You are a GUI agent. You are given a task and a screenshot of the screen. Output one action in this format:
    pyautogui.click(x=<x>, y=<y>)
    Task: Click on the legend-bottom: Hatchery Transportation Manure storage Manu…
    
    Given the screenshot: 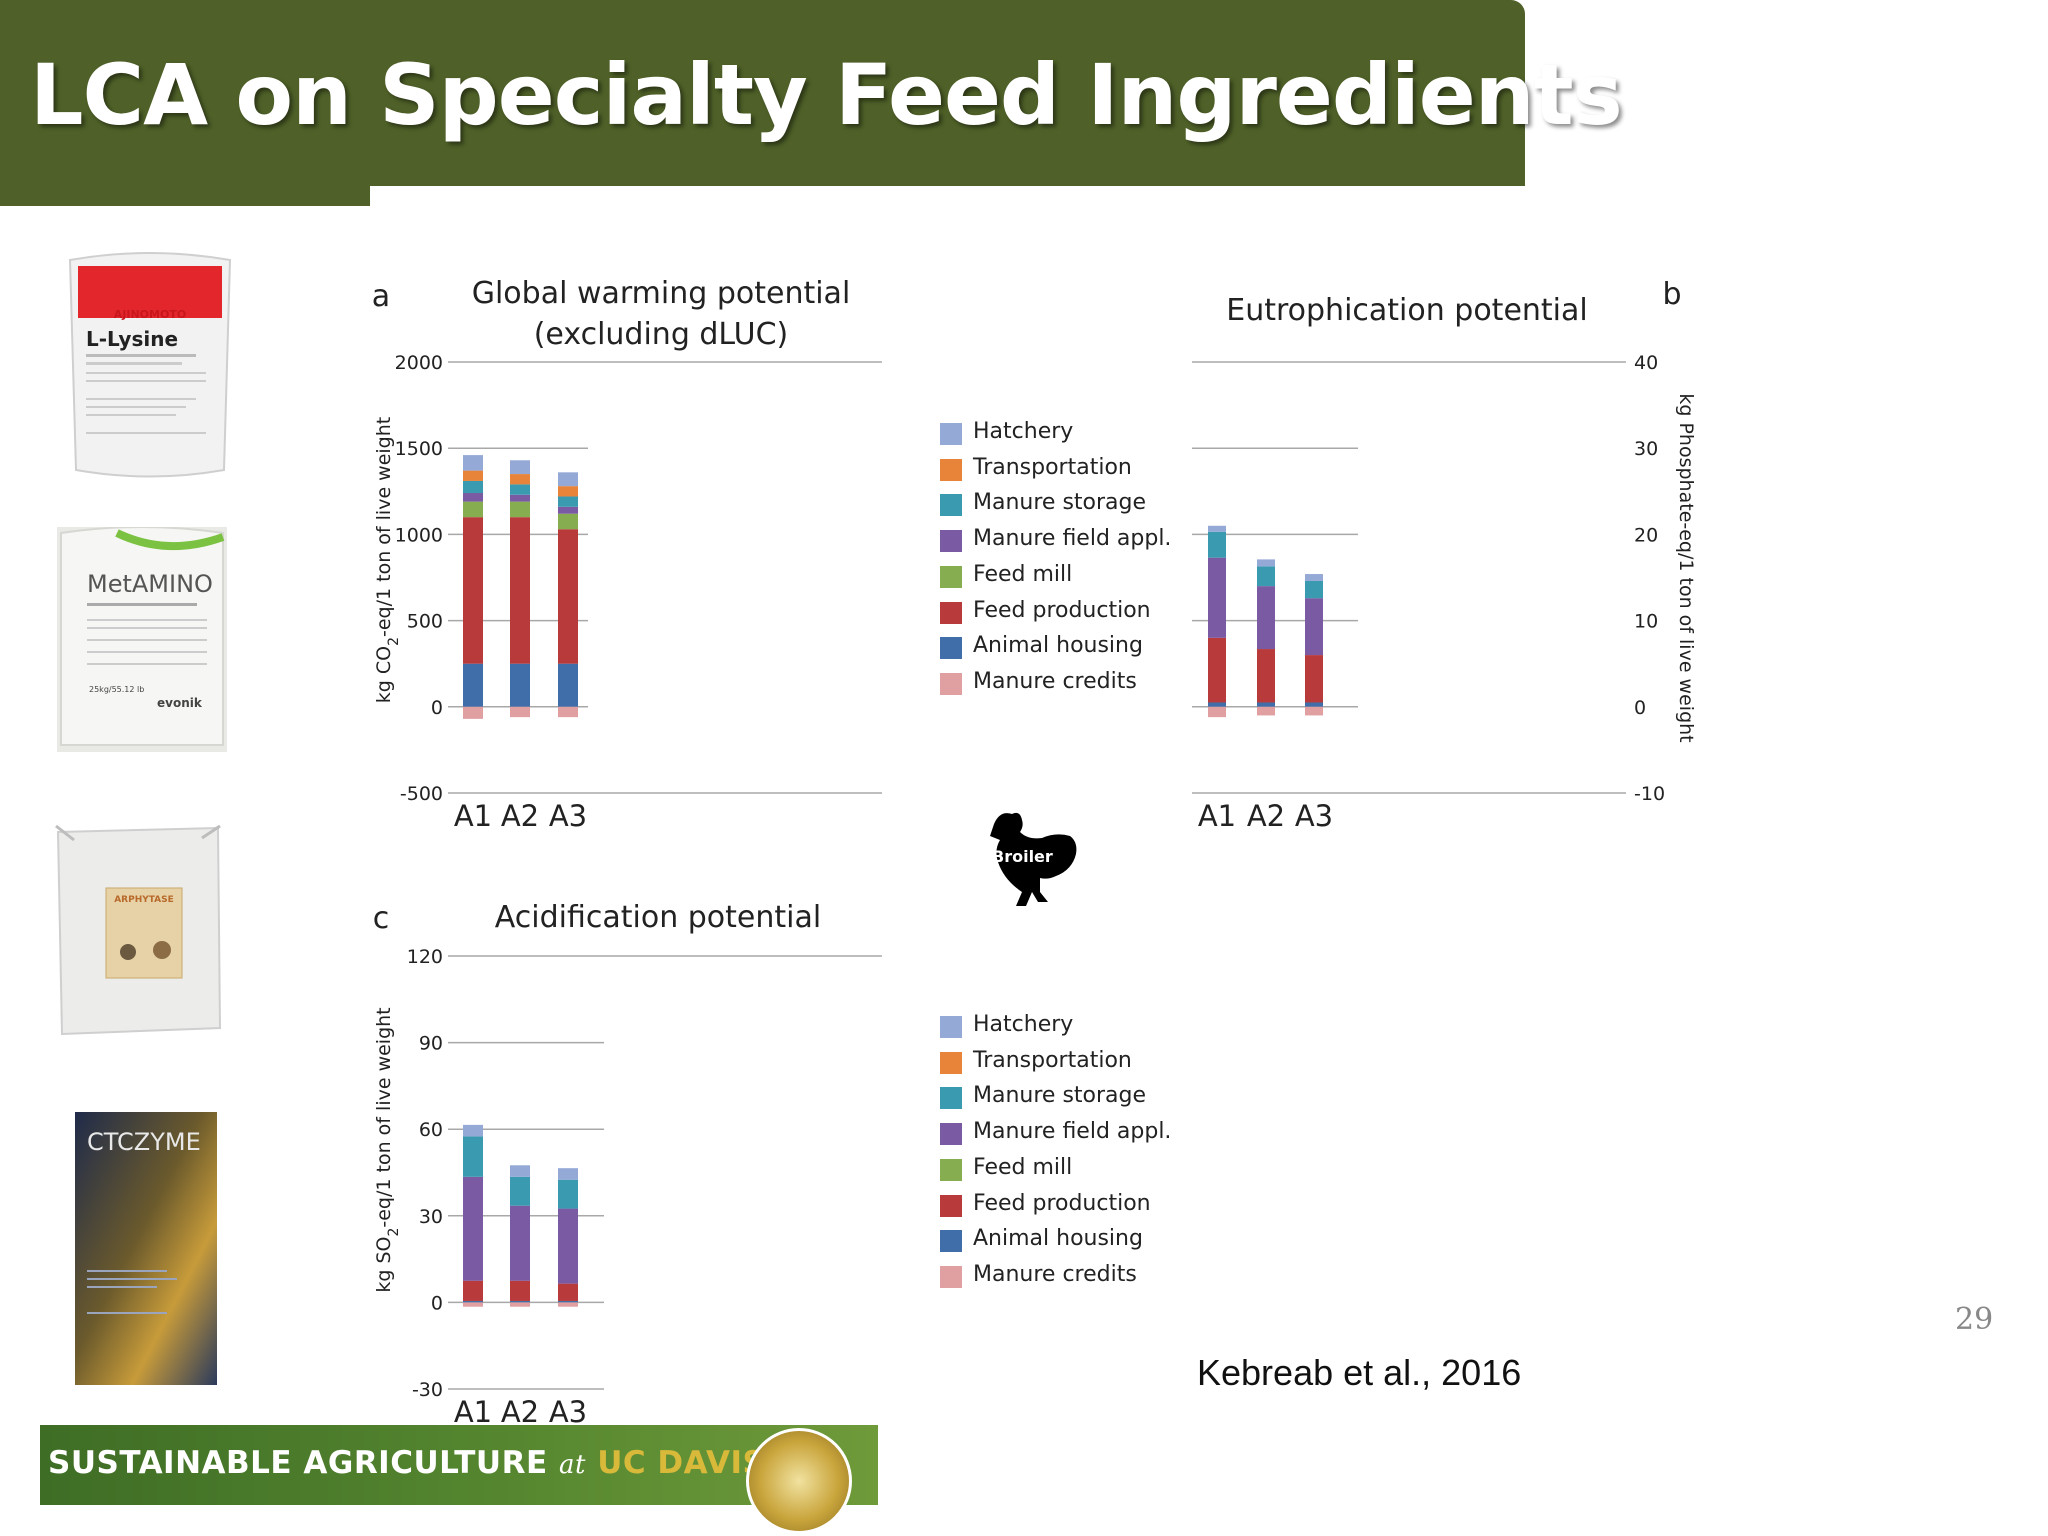 What is the action you would take?
    pyautogui.click(x=1070, y=1157)
    